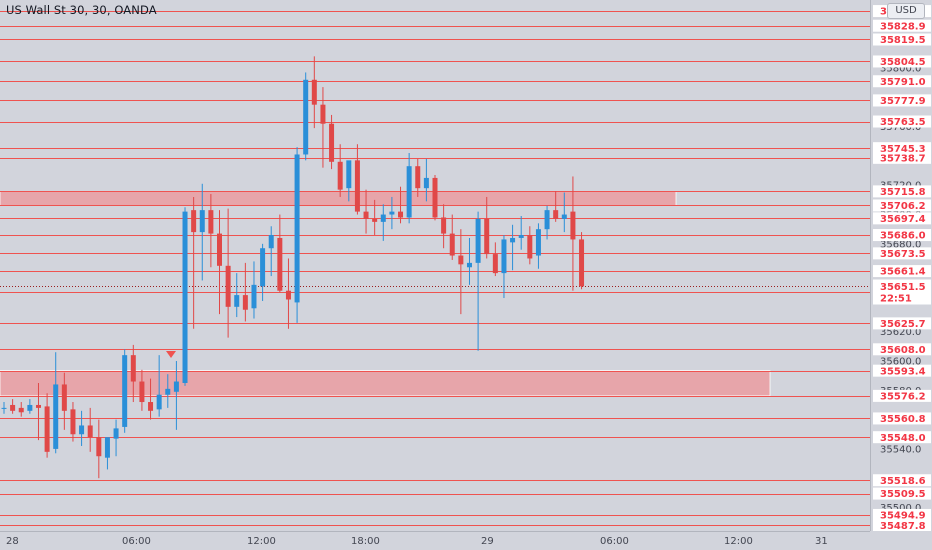 The height and width of the screenshot is (550, 932). I want to click on price-level-label: 35715.8, so click(902, 191).